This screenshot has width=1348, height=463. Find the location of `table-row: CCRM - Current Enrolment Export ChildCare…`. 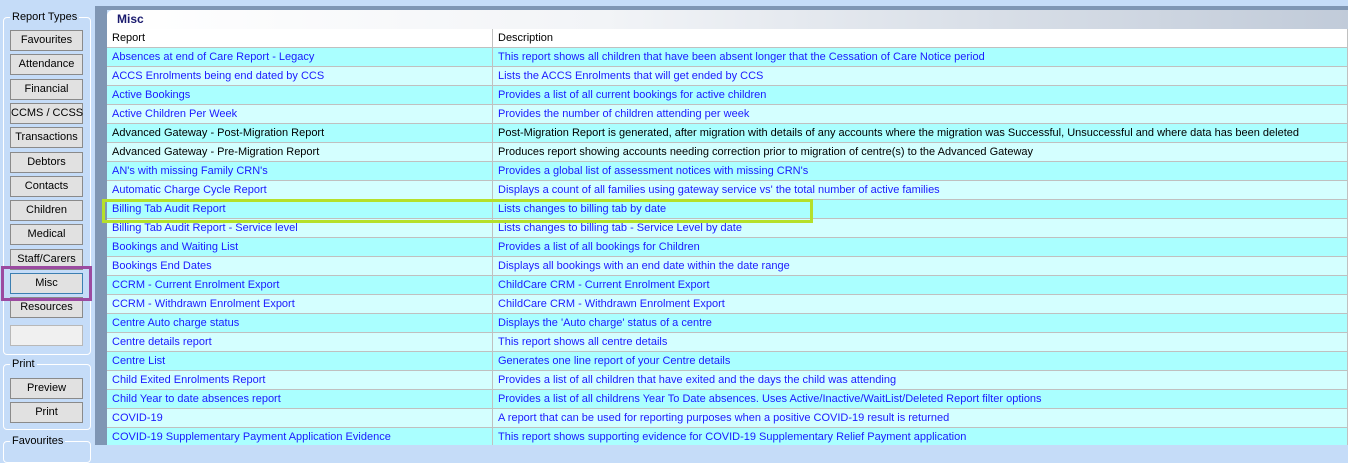

table-row: CCRM - Current Enrolment Export ChildCare… is located at coordinates (727, 285).